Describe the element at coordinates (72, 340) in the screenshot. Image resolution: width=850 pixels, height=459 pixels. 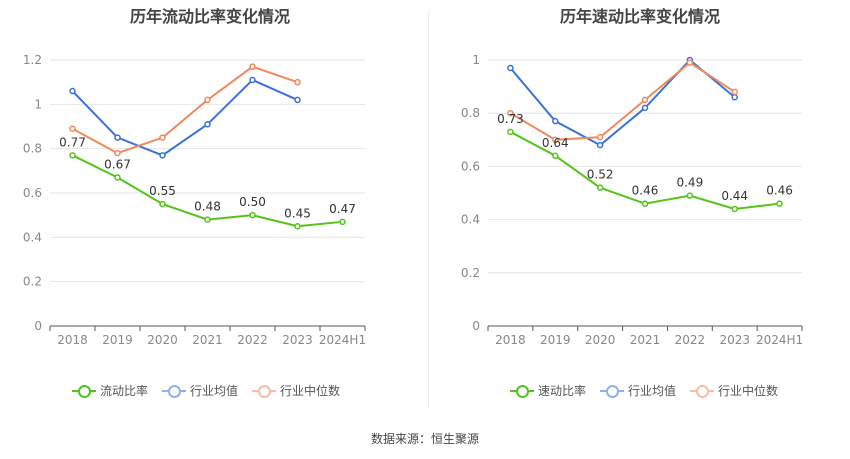
I see `left-x-tick-label: 2018` at that location.